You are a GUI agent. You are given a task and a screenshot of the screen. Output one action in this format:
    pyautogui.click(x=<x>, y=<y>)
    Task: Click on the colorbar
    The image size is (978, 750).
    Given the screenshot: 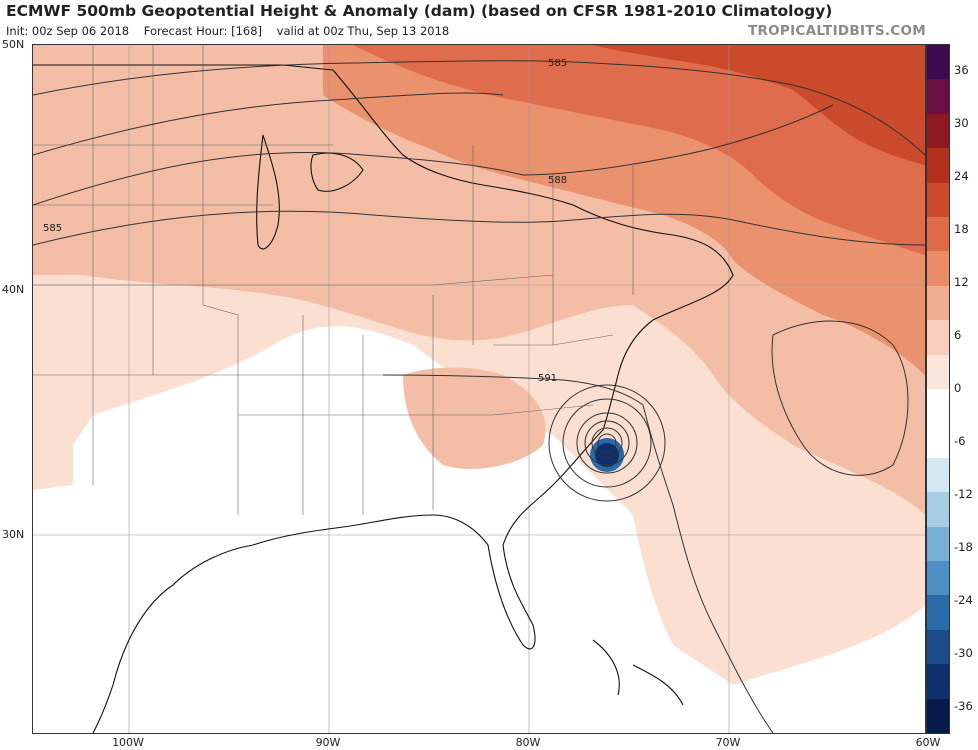 What is the action you would take?
    pyautogui.click(x=938, y=389)
    